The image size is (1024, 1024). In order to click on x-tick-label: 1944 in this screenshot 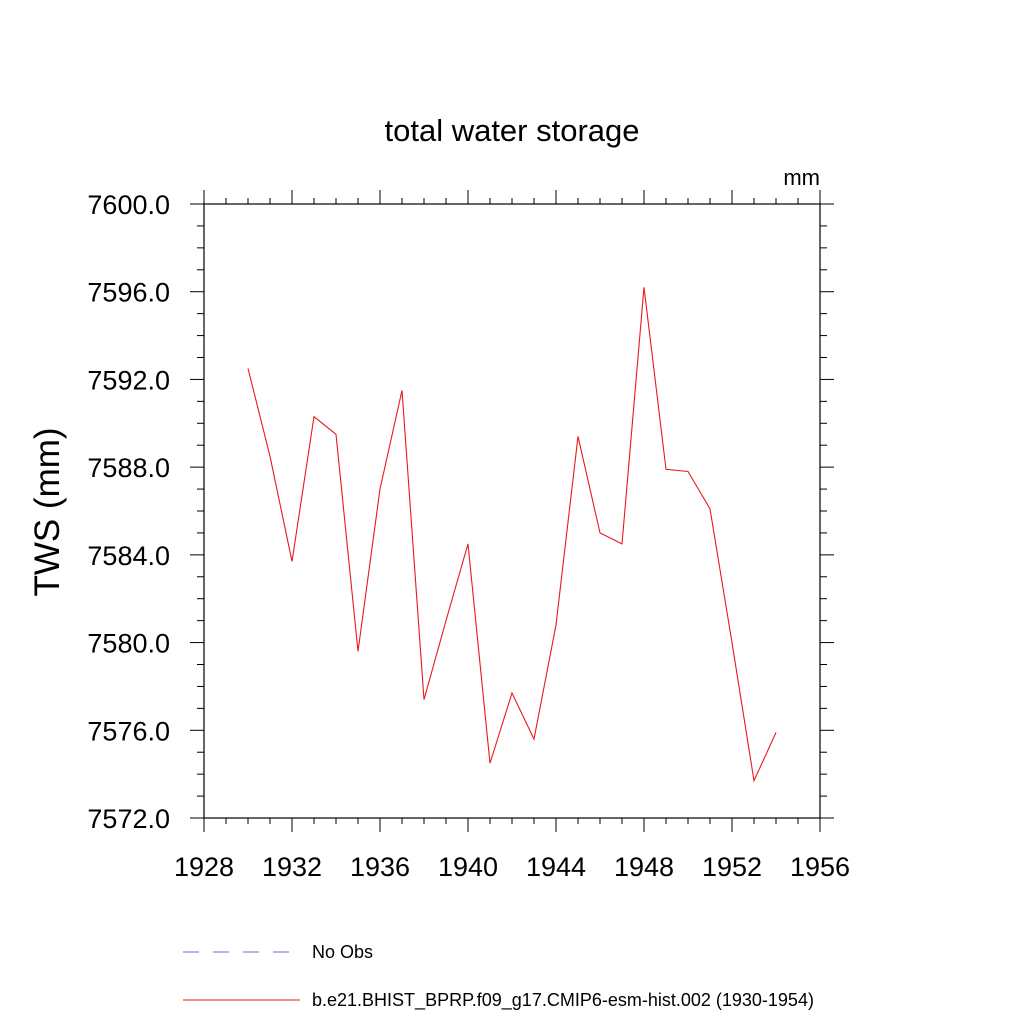, I will do `click(556, 867)`.